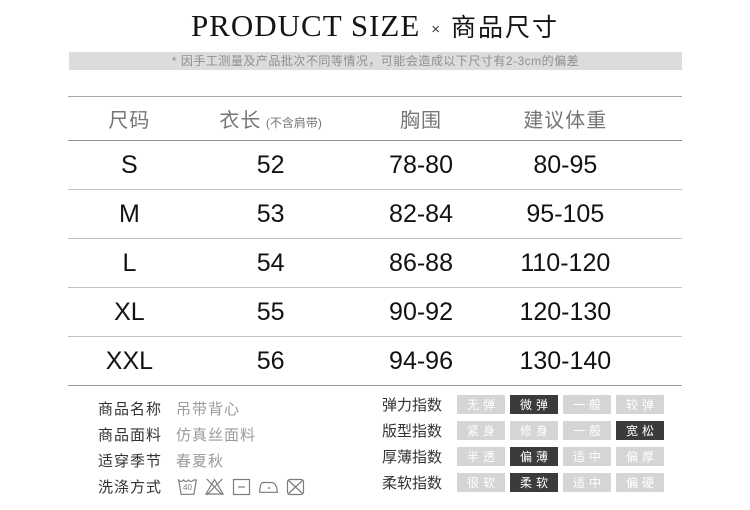 The width and height of the screenshot is (750, 510). What do you see at coordinates (375, 61) in the screenshot?
I see `measurement-notice-banner: * 因手工测量及产品批次不同等情况，可能会造成以下尺寸有2-3cm的偏差` at bounding box center [375, 61].